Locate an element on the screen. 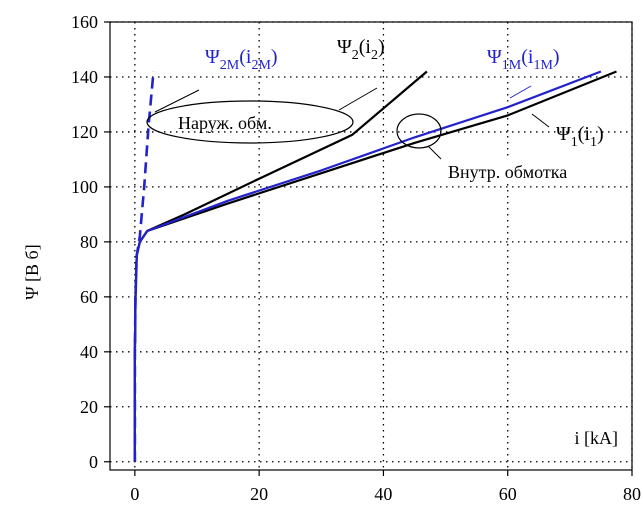  psi2-leader-line is located at coordinates (358, 99).